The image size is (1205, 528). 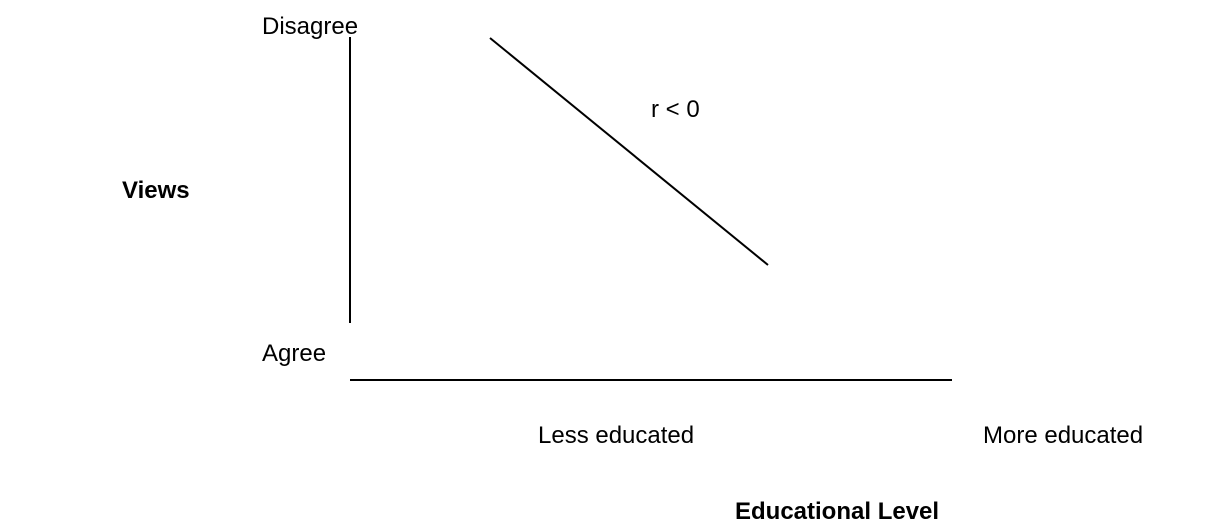 I want to click on y-axis-top-label: Disagree, so click(x=310, y=26).